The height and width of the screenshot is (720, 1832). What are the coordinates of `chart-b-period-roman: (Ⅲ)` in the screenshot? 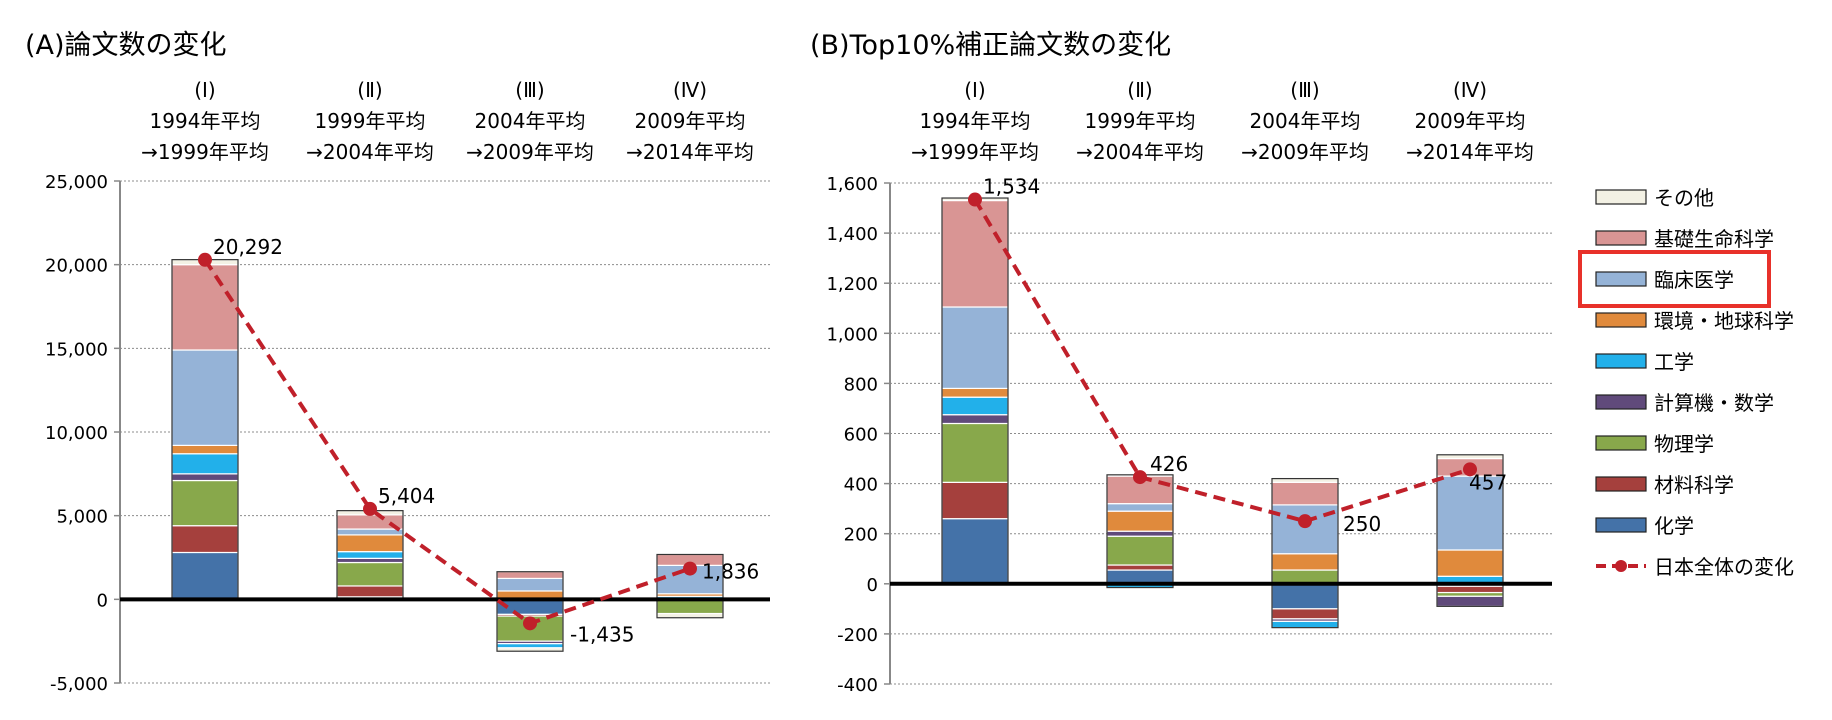 It's located at (1304, 90).